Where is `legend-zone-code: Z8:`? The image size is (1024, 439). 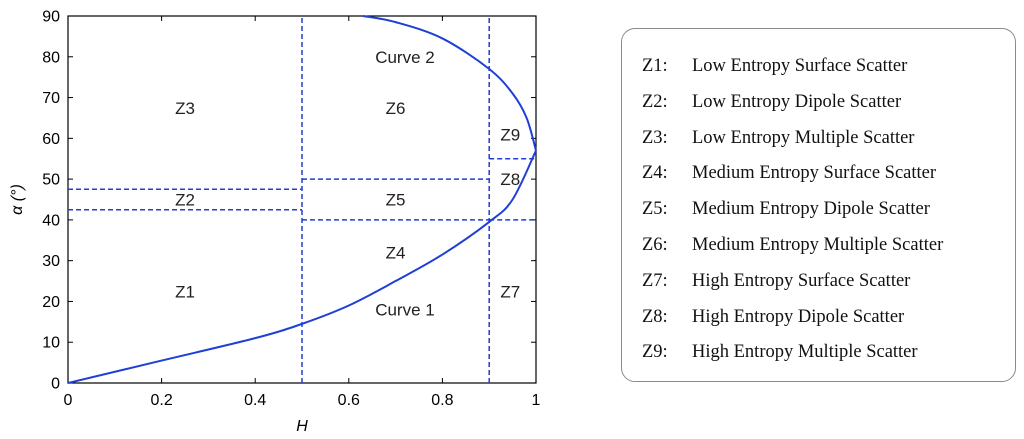 legend-zone-code: Z8: is located at coordinates (655, 316).